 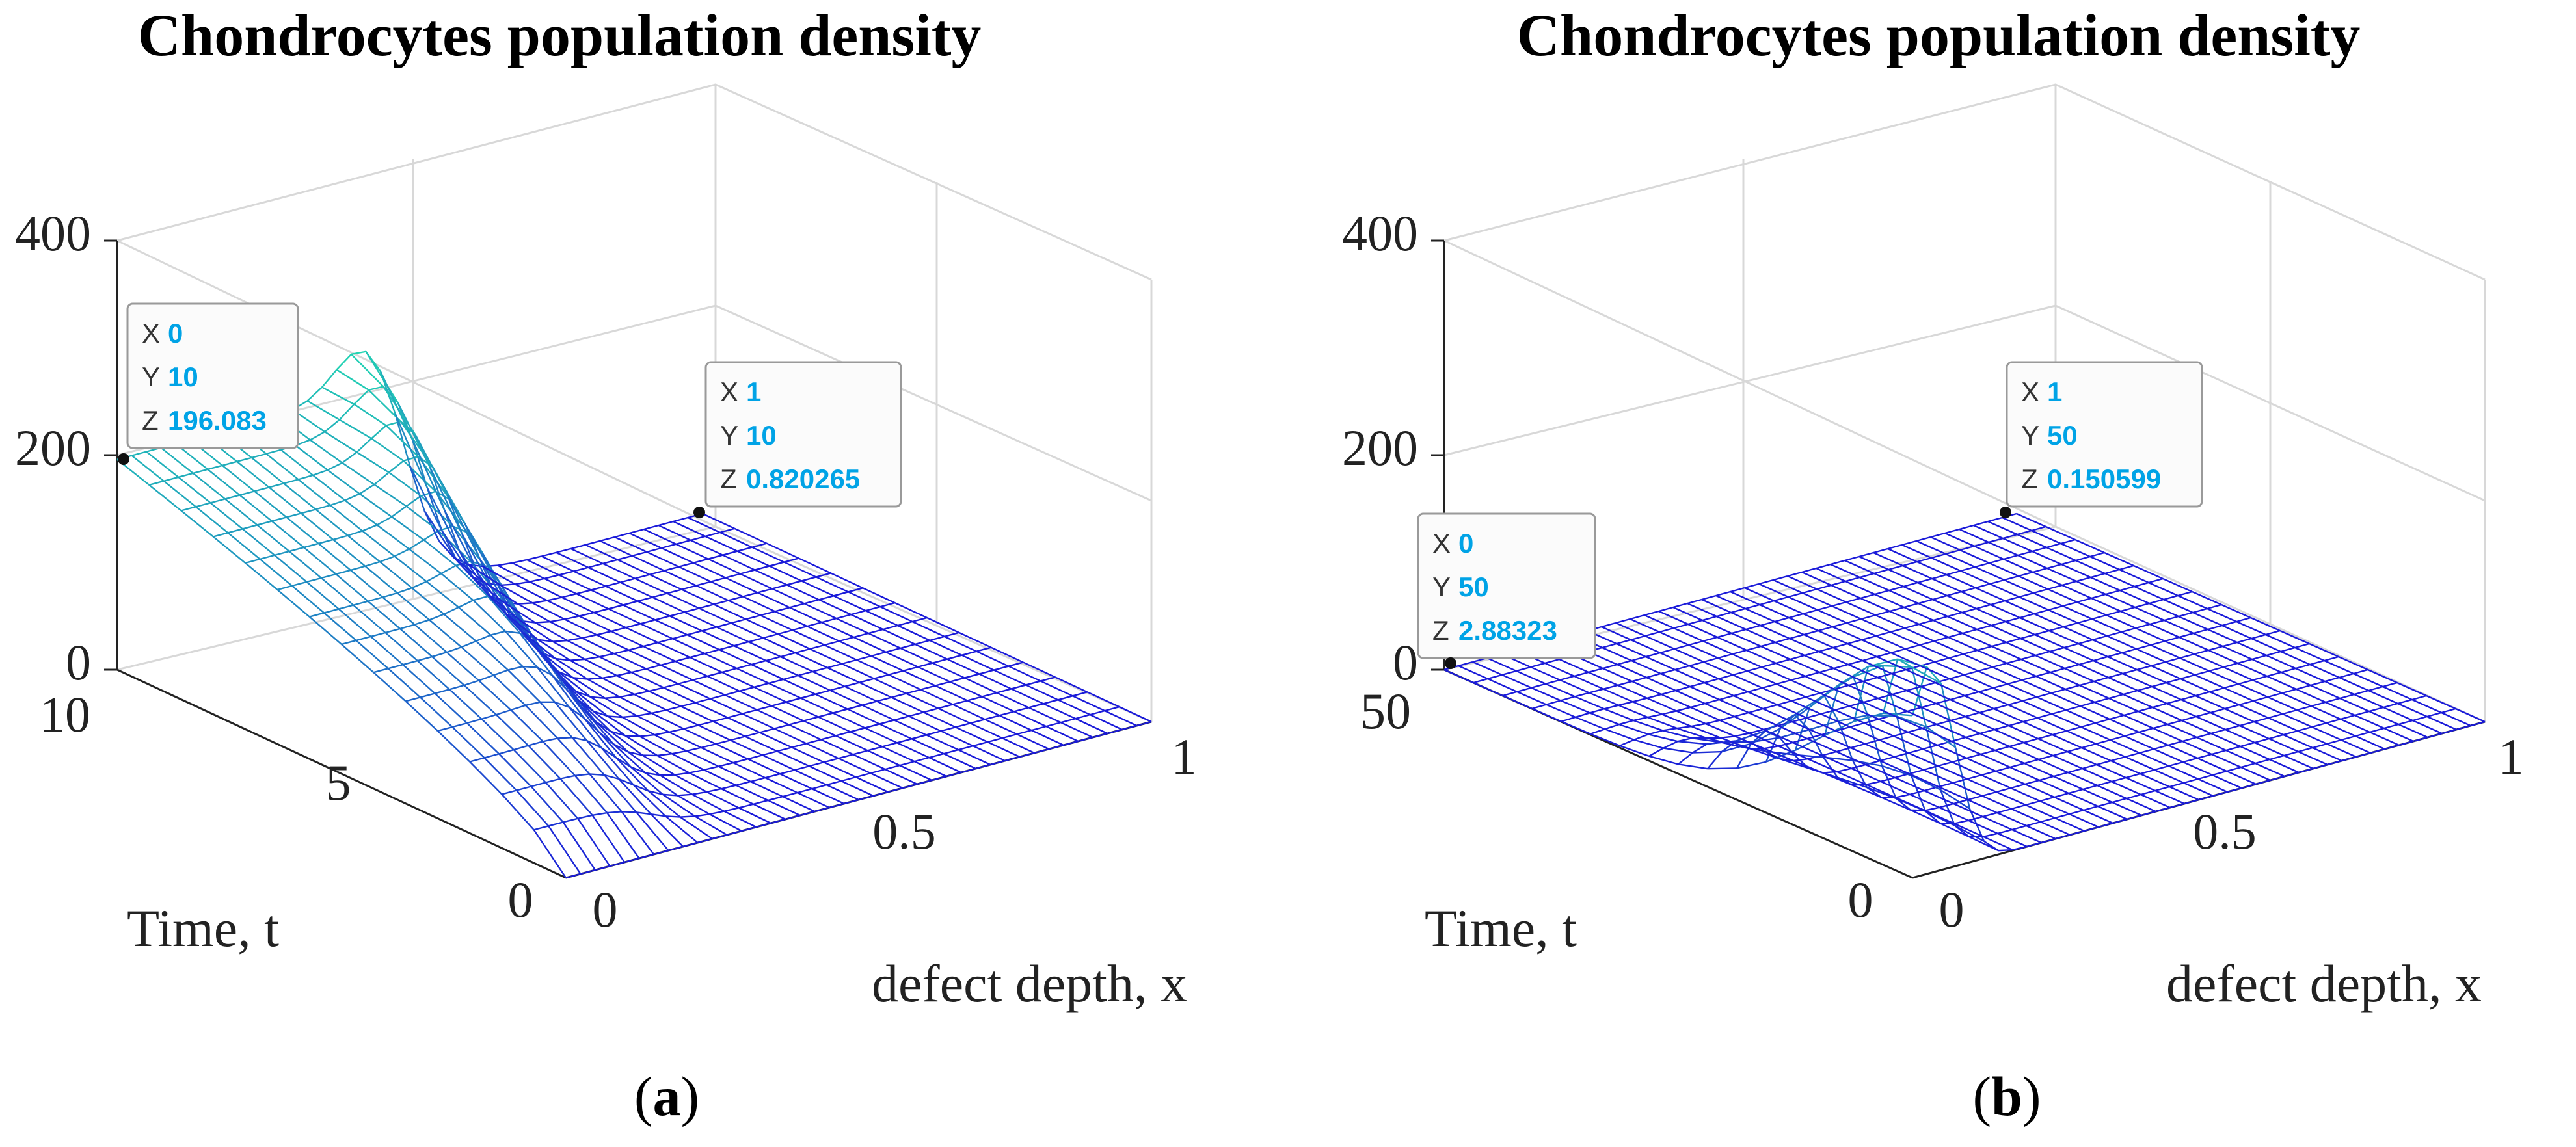 What do you see at coordinates (1451, 663) in the screenshot?
I see `datatip-marker` at bounding box center [1451, 663].